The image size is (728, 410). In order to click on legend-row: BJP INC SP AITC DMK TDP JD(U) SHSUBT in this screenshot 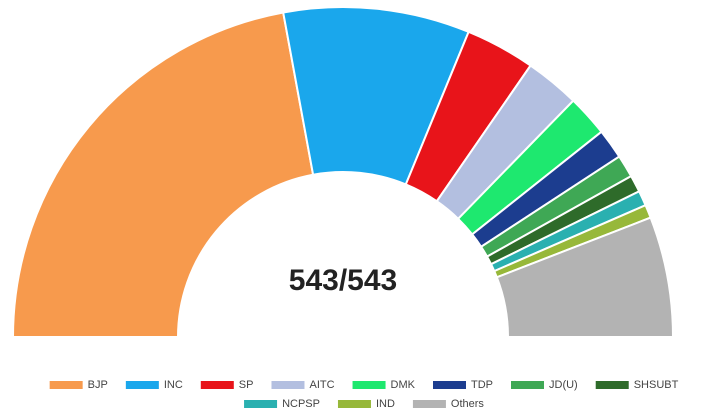, I will do `click(364, 385)`.